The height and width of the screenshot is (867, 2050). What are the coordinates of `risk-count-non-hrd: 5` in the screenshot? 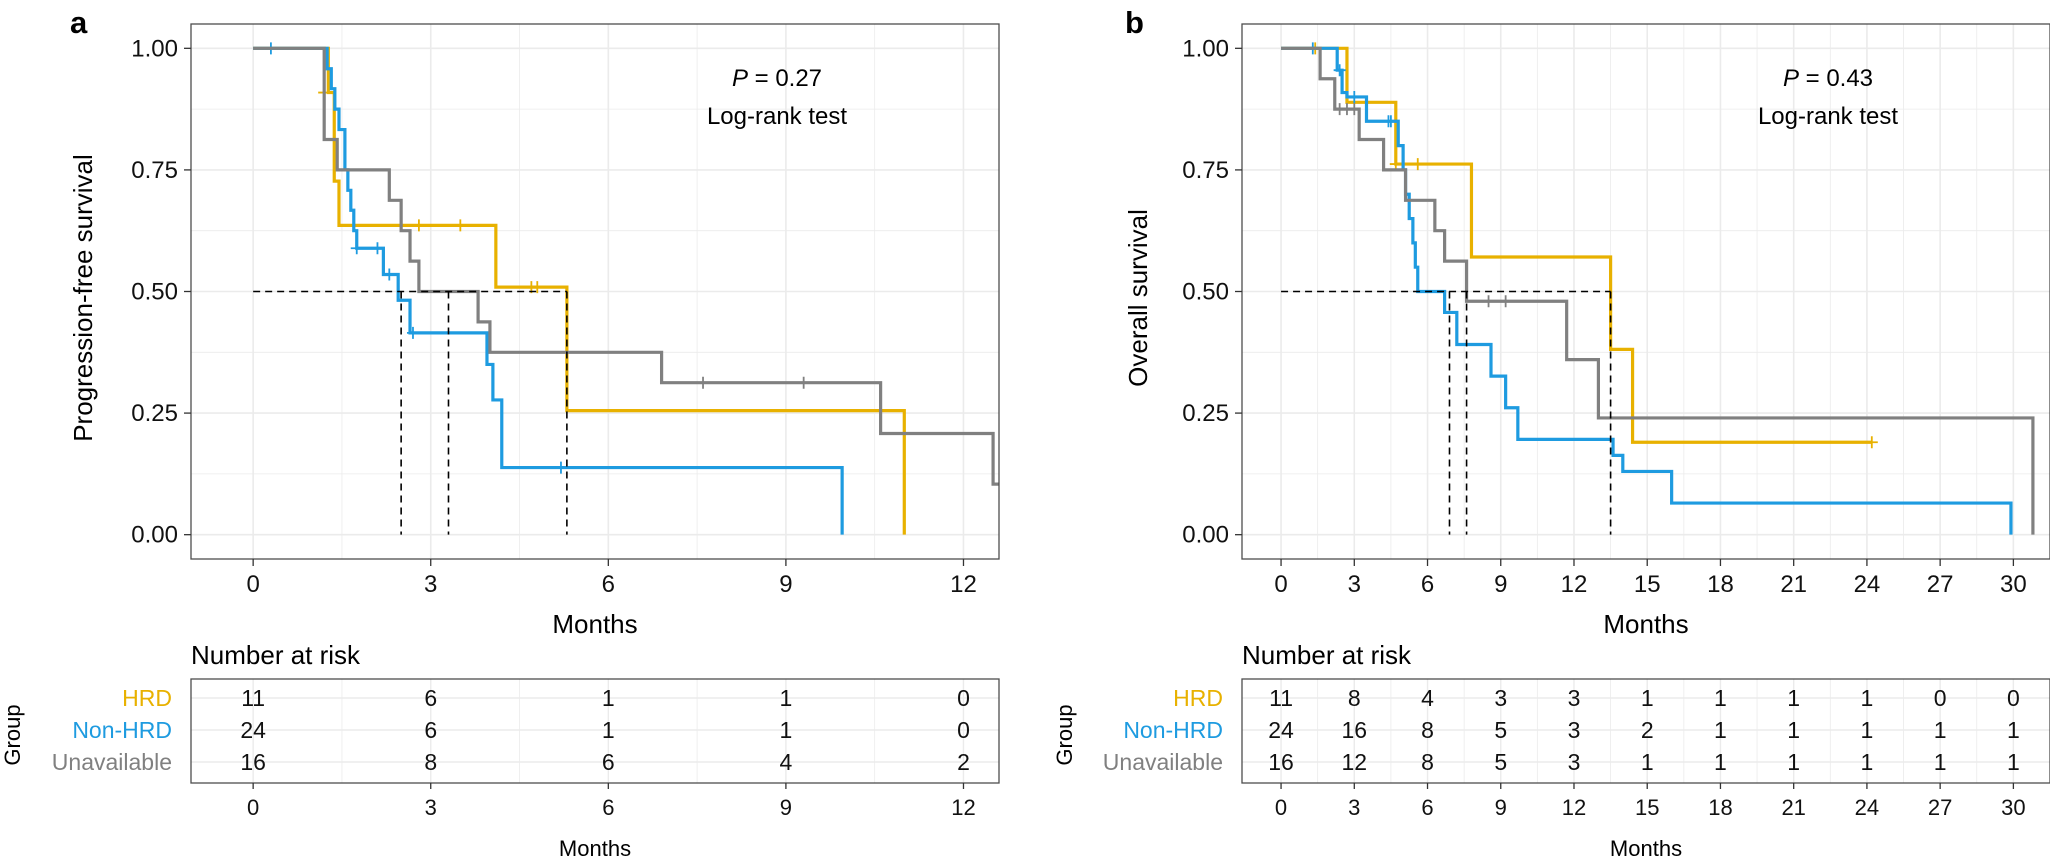 It's located at (1500, 730).